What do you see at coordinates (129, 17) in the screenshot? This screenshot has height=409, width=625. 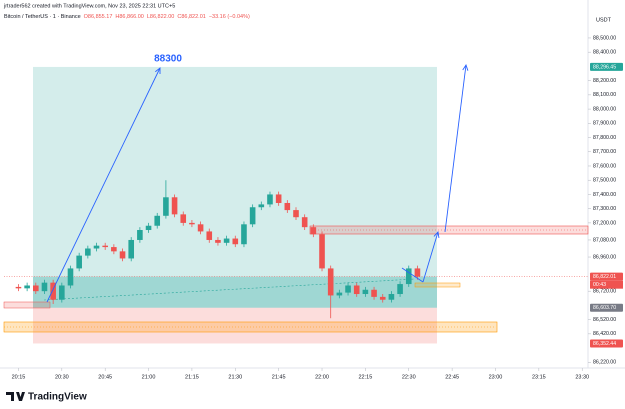 I see `ohlc-value: H86,866.00` at bounding box center [129, 17].